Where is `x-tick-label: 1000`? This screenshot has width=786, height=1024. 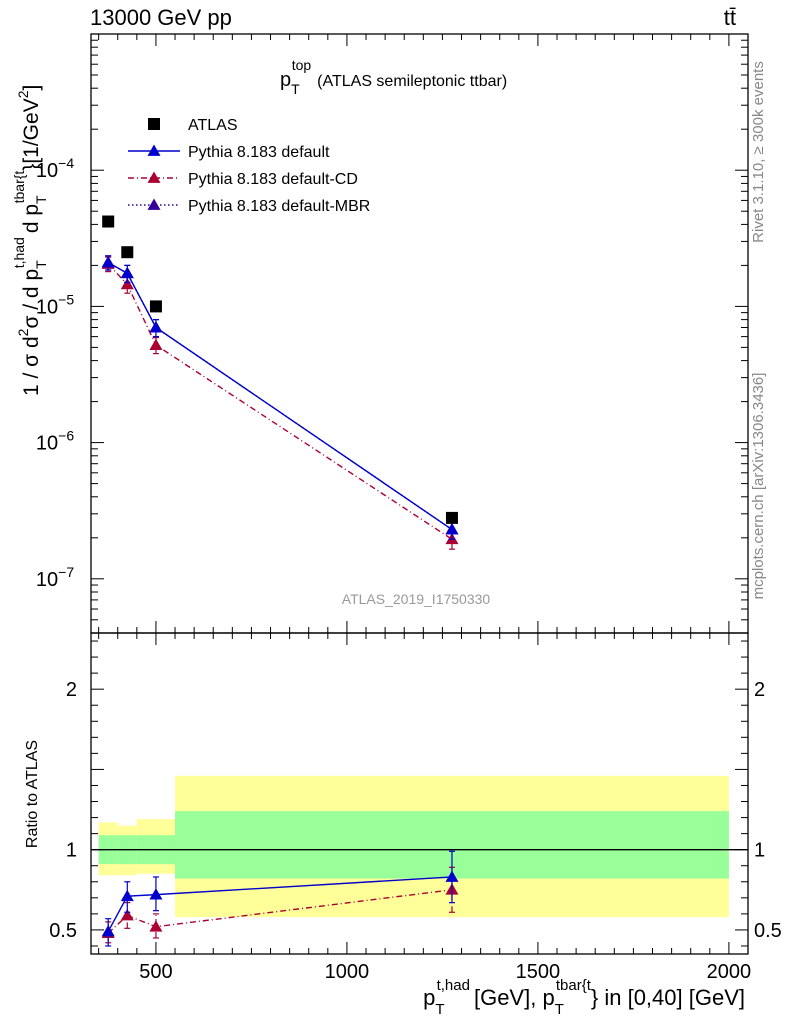
x-tick-label: 1000 is located at coordinates (347, 972).